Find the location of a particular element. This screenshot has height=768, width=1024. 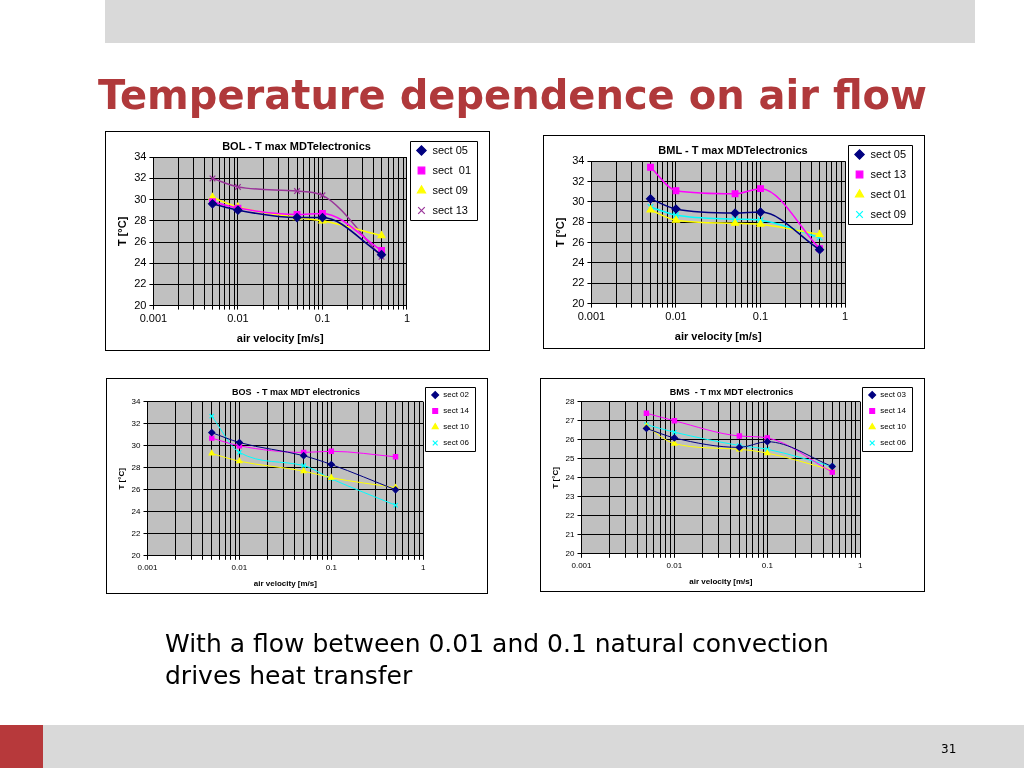

y-tick-label: 23 is located at coordinates (570, 496).